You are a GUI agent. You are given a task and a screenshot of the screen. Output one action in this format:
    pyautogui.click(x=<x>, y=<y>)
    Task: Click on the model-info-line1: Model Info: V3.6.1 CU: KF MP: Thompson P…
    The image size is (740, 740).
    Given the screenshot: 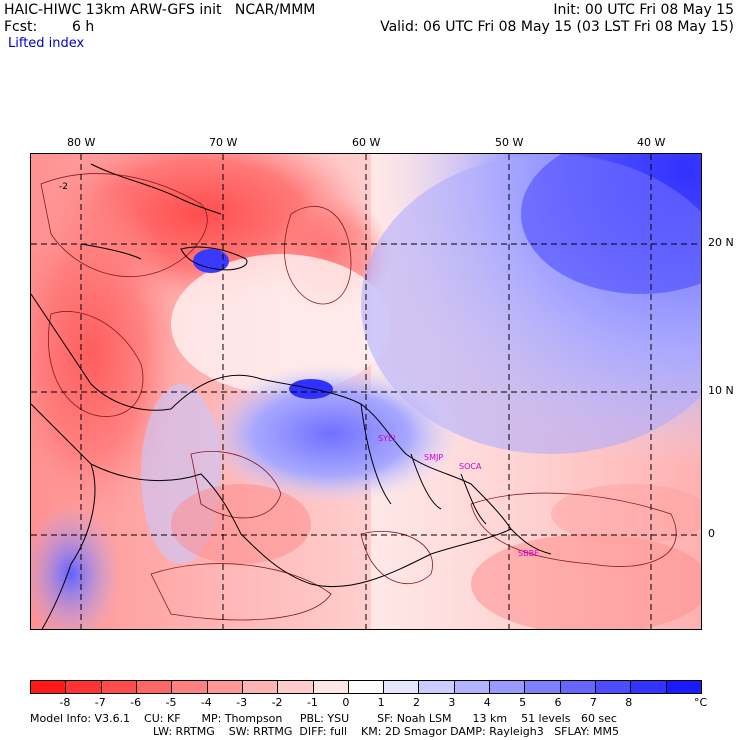 What is the action you would take?
    pyautogui.click(x=323, y=718)
    